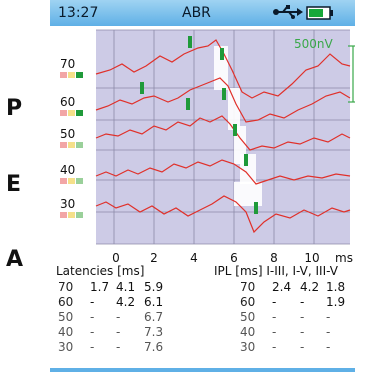 The image size is (370, 378). What do you see at coordinates (100, 287) in the screenshot?
I see `latency-value: 1.7` at bounding box center [100, 287].